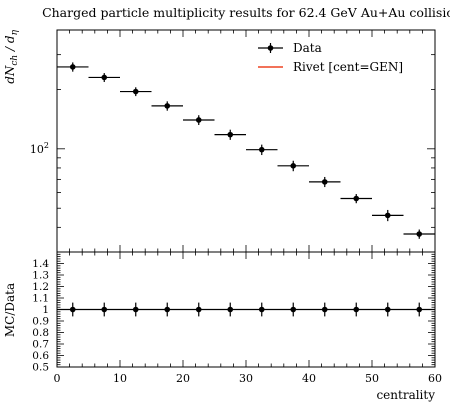 This screenshot has width=450, height=406. Describe the element at coordinates (40, 333) in the screenshot. I see `ratio-y-tick-label: 0.8` at that location.